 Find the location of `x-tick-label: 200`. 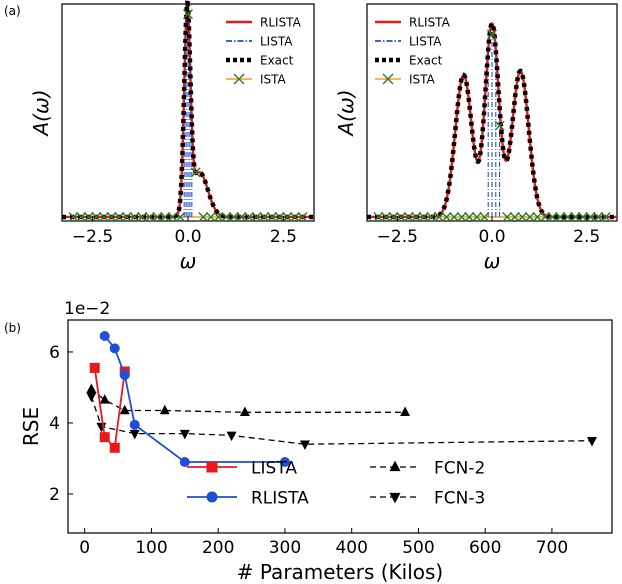

x-tick-label: 200 is located at coordinates (218, 548).